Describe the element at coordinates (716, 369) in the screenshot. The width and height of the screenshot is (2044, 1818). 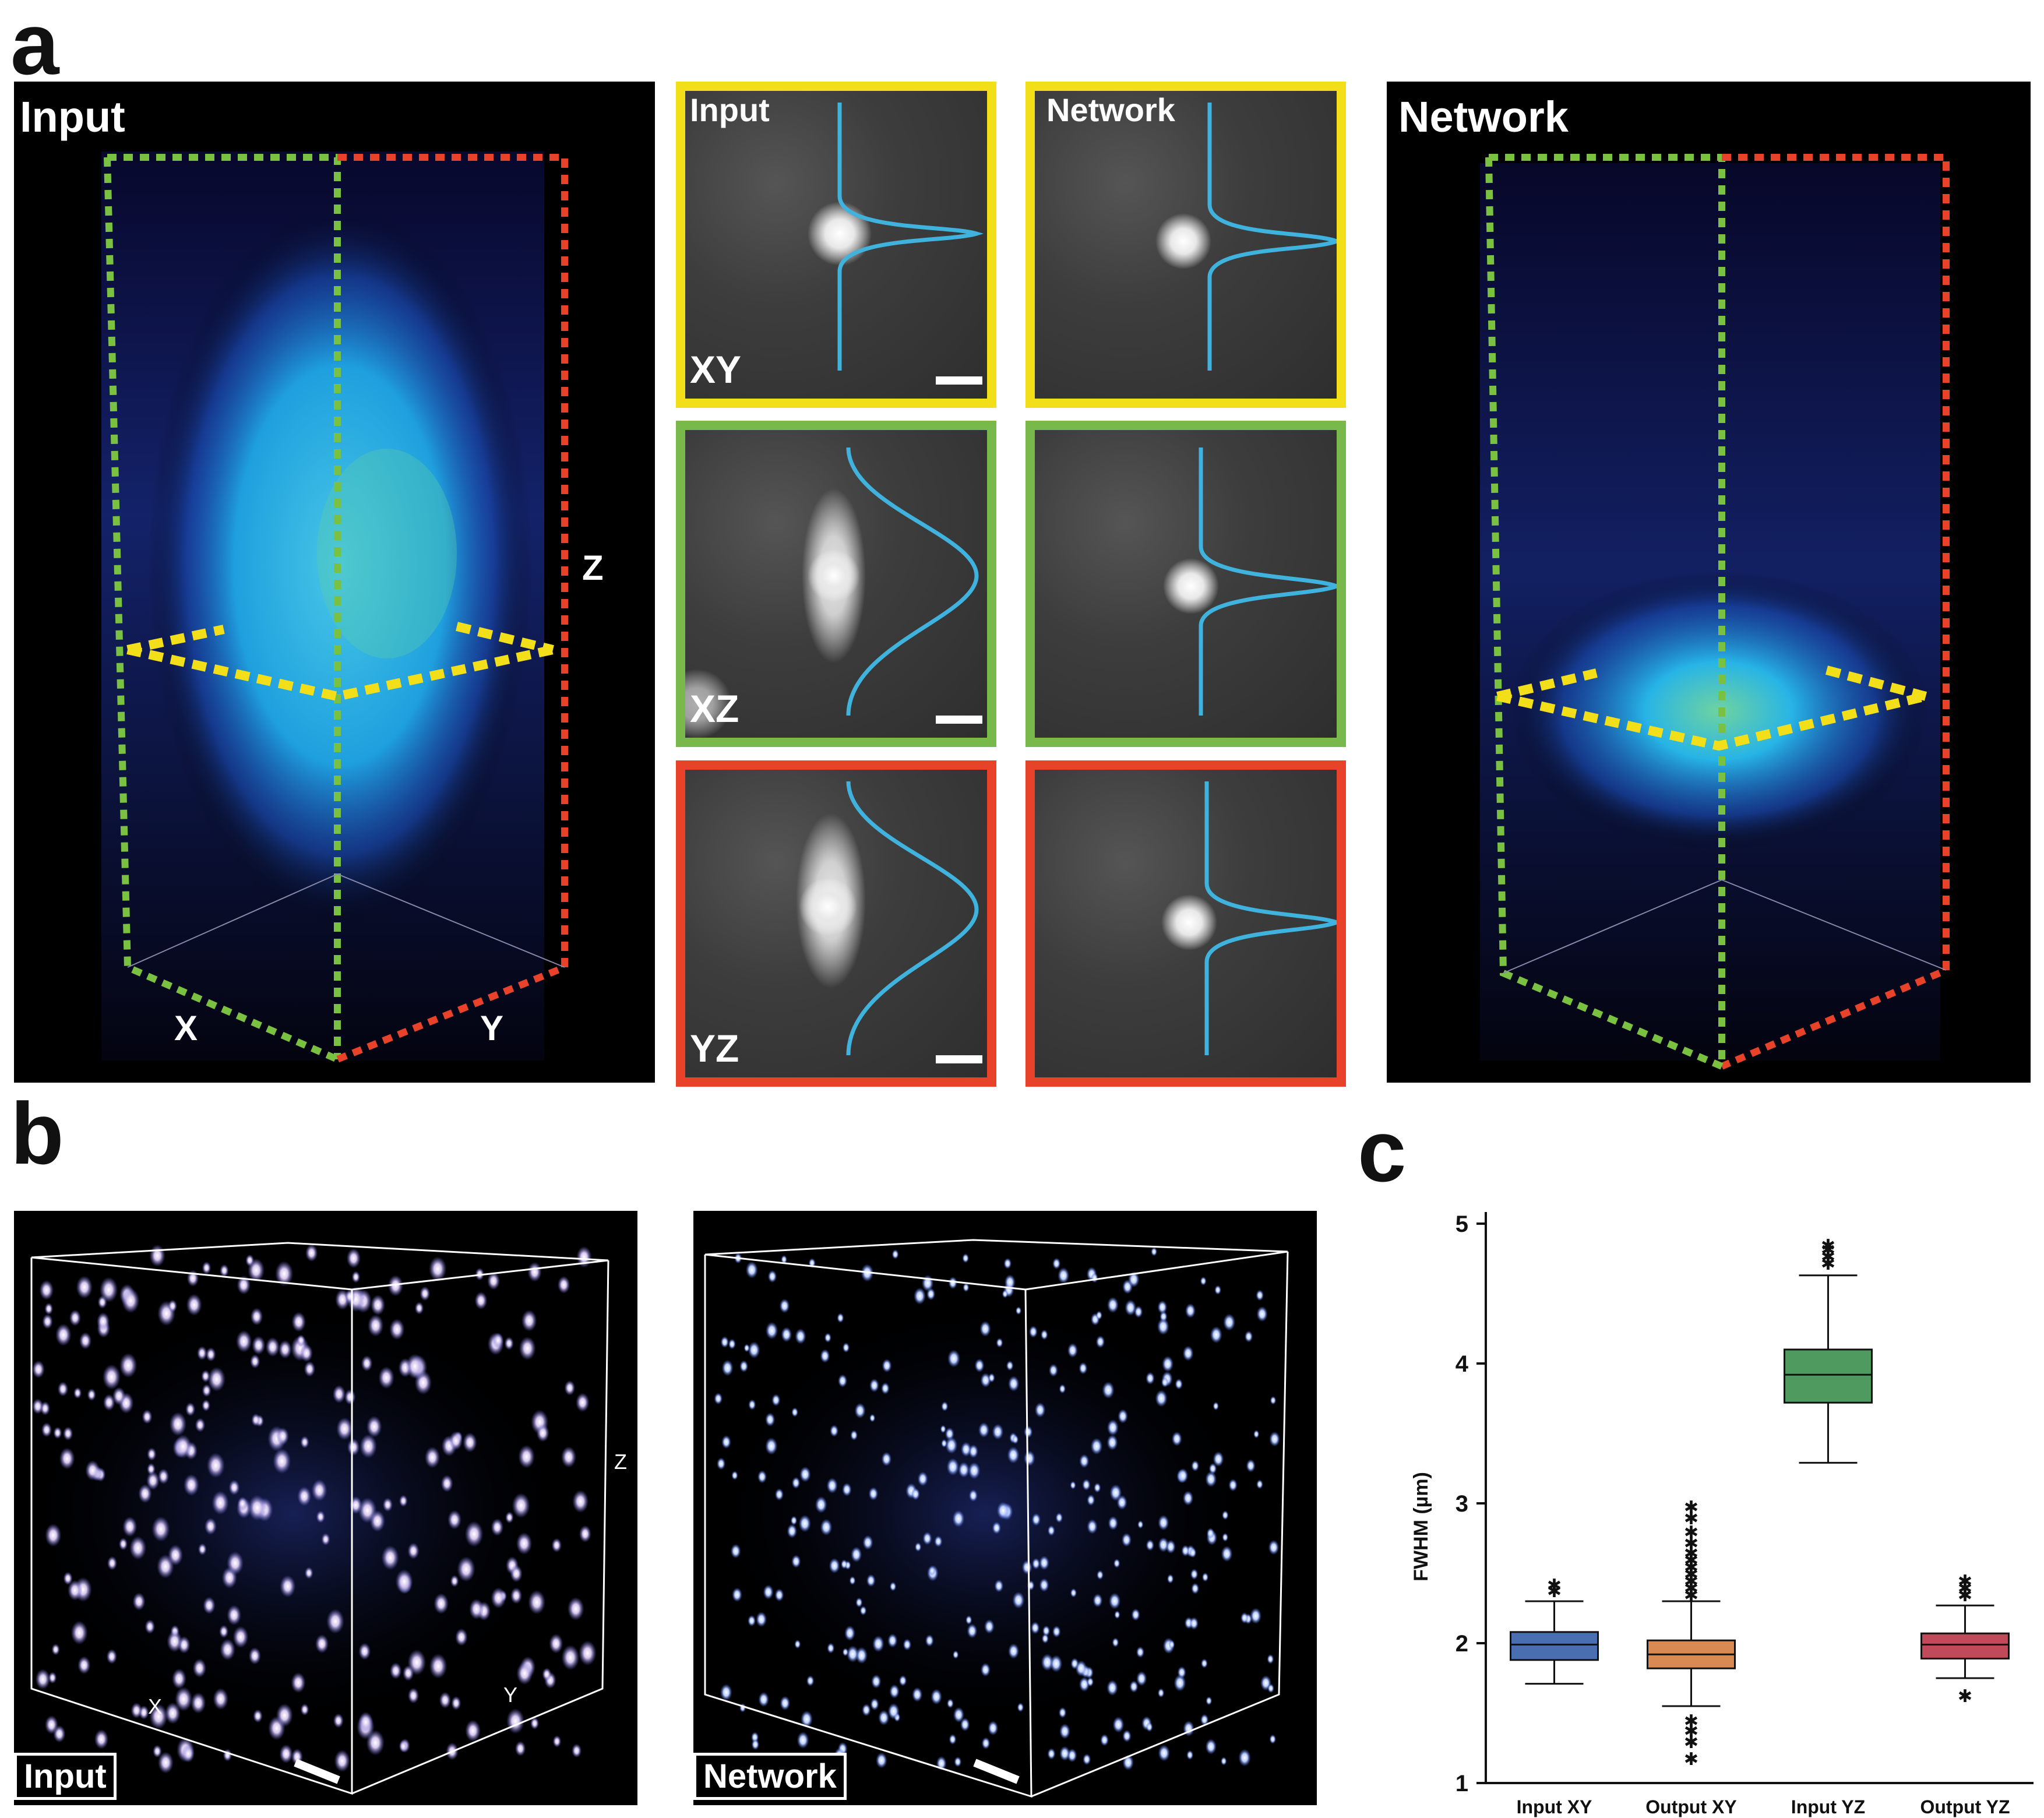
I see `tile-plane-xy: XY` at that location.